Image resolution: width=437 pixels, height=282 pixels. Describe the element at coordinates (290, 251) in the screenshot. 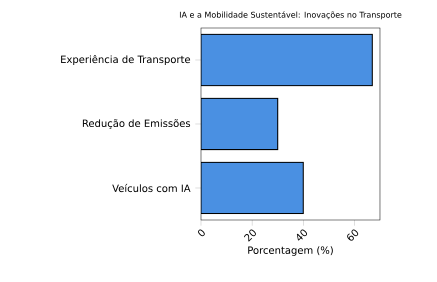

I see `x-axis-title: Porcentagem (%)` at that location.